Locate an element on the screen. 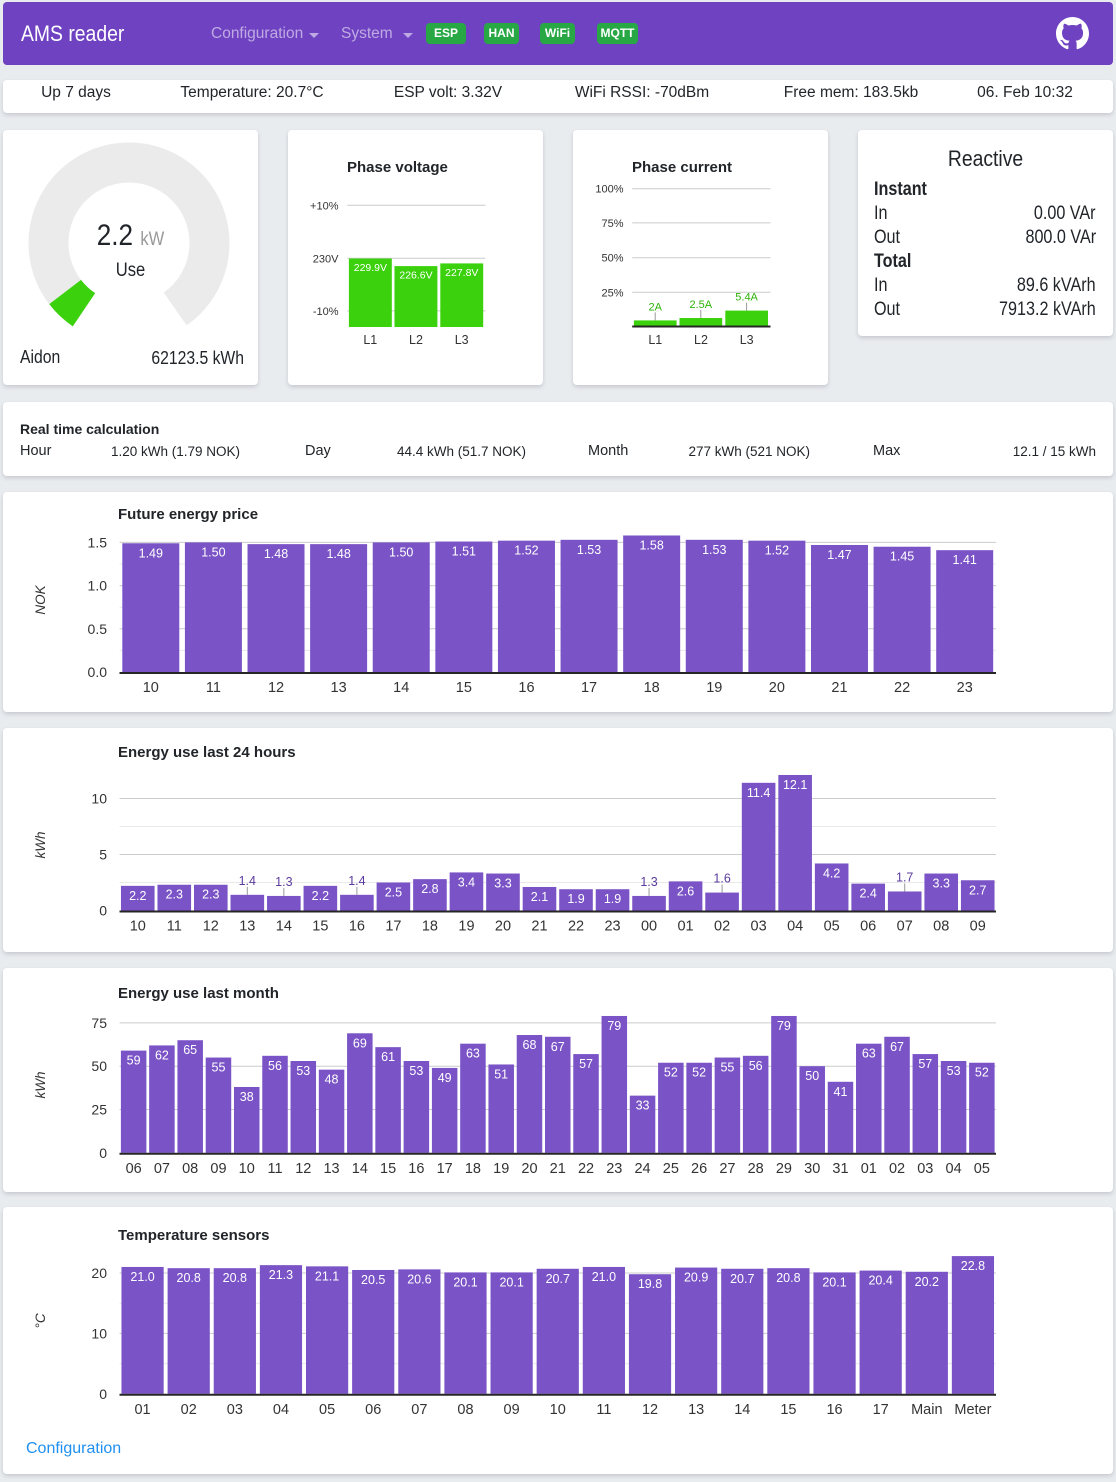 The image size is (1116, 1482). svg-text: 1.47 is located at coordinates (839, 555).